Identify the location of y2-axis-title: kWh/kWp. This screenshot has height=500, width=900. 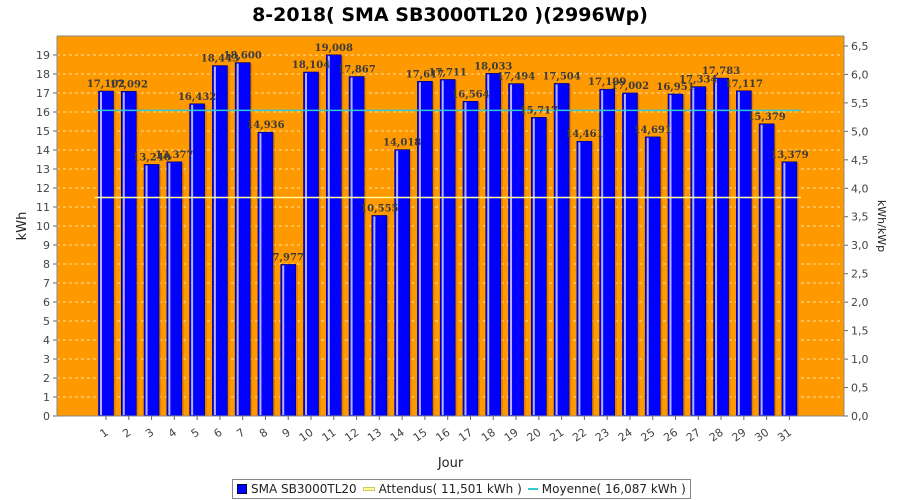
(881, 226).